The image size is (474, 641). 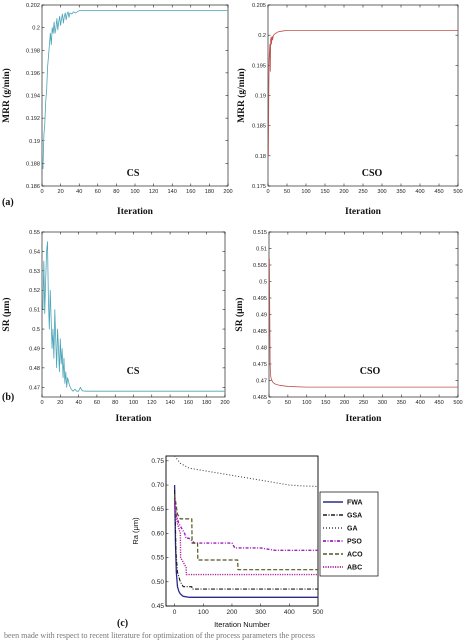 What do you see at coordinates (260, 233) in the screenshot?
I see `y-tick-label: 0.515` at bounding box center [260, 233].